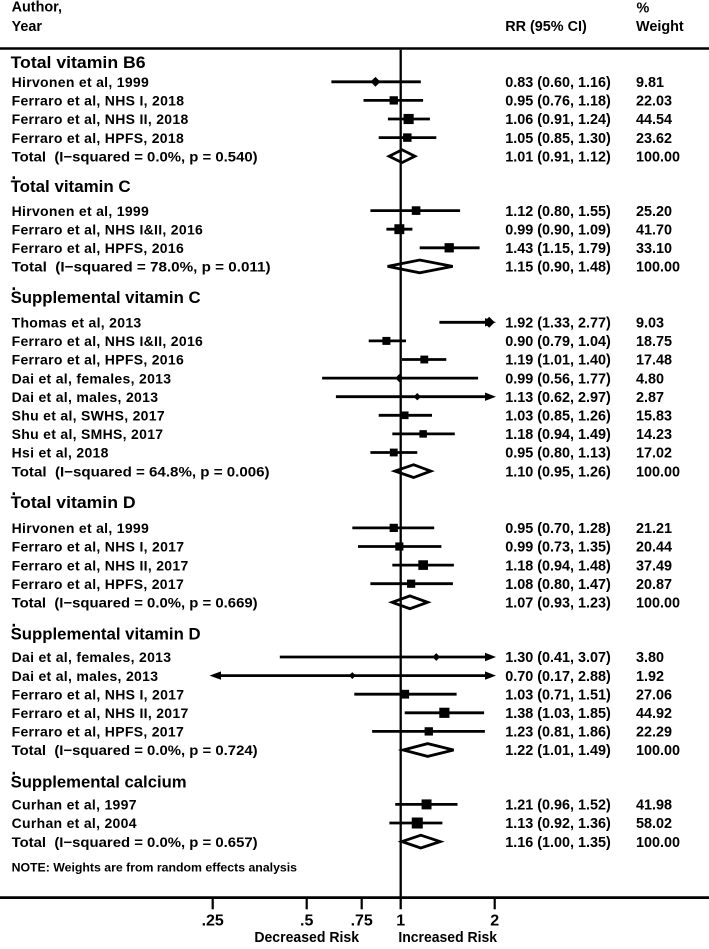 This screenshot has width=709, height=949. Describe the element at coordinates (558, 120) in the screenshot. I see `svg-text: 1.06 (0.91, 1.24)` at that location.